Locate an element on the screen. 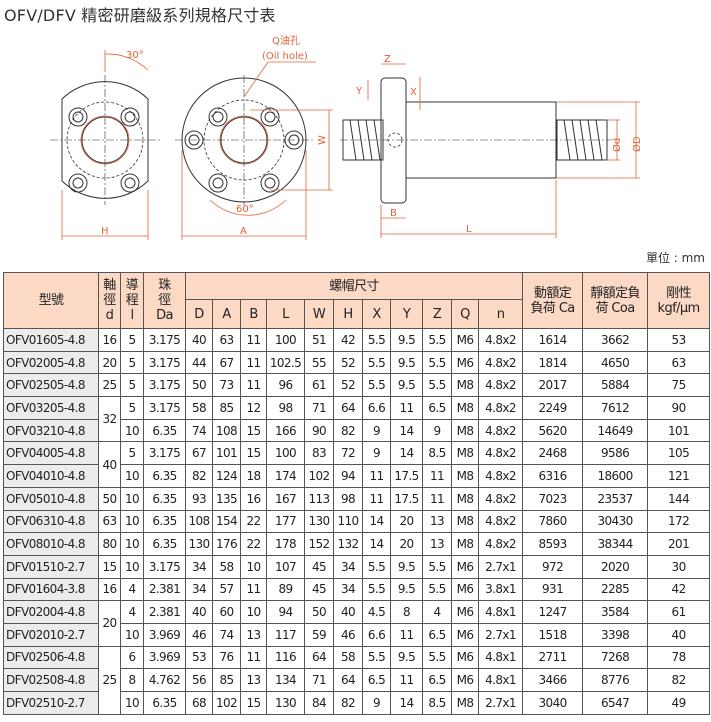 The width and height of the screenshot is (711, 722). page-title: OFV/DFV 精密研磨級系列規格尺寸表 is located at coordinates (140, 15).